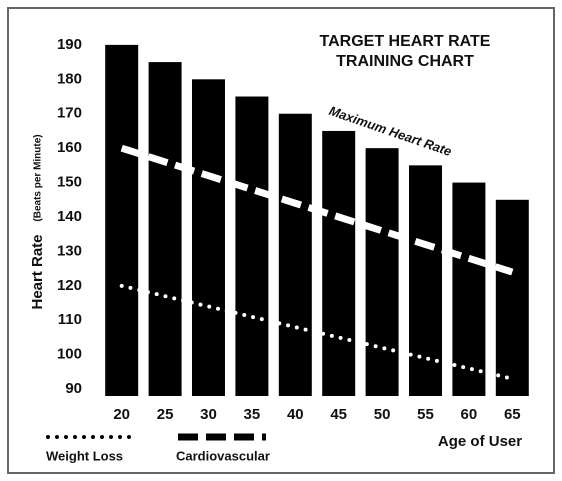 This screenshot has width=562, height=481. I want to click on y-tick-label: 190, so click(69, 44).